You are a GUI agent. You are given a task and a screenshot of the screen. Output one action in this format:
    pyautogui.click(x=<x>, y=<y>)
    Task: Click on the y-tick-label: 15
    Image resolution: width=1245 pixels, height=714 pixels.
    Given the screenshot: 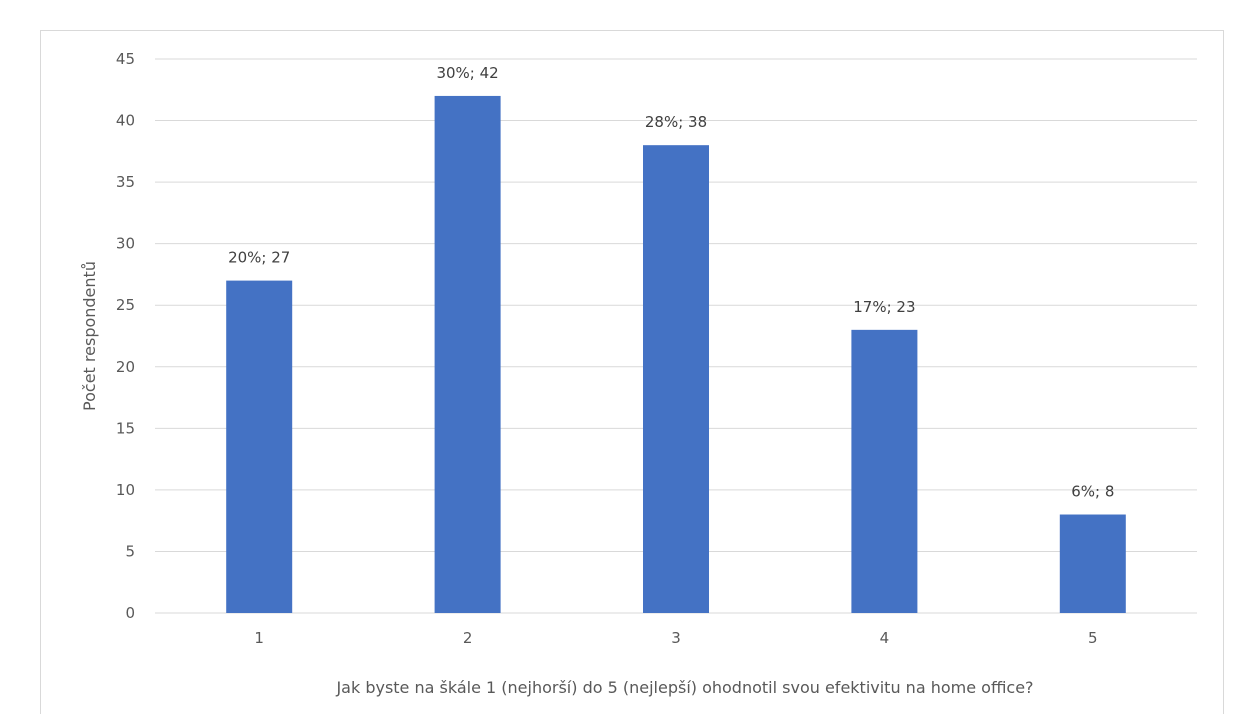 What is the action you would take?
    pyautogui.click(x=125, y=428)
    